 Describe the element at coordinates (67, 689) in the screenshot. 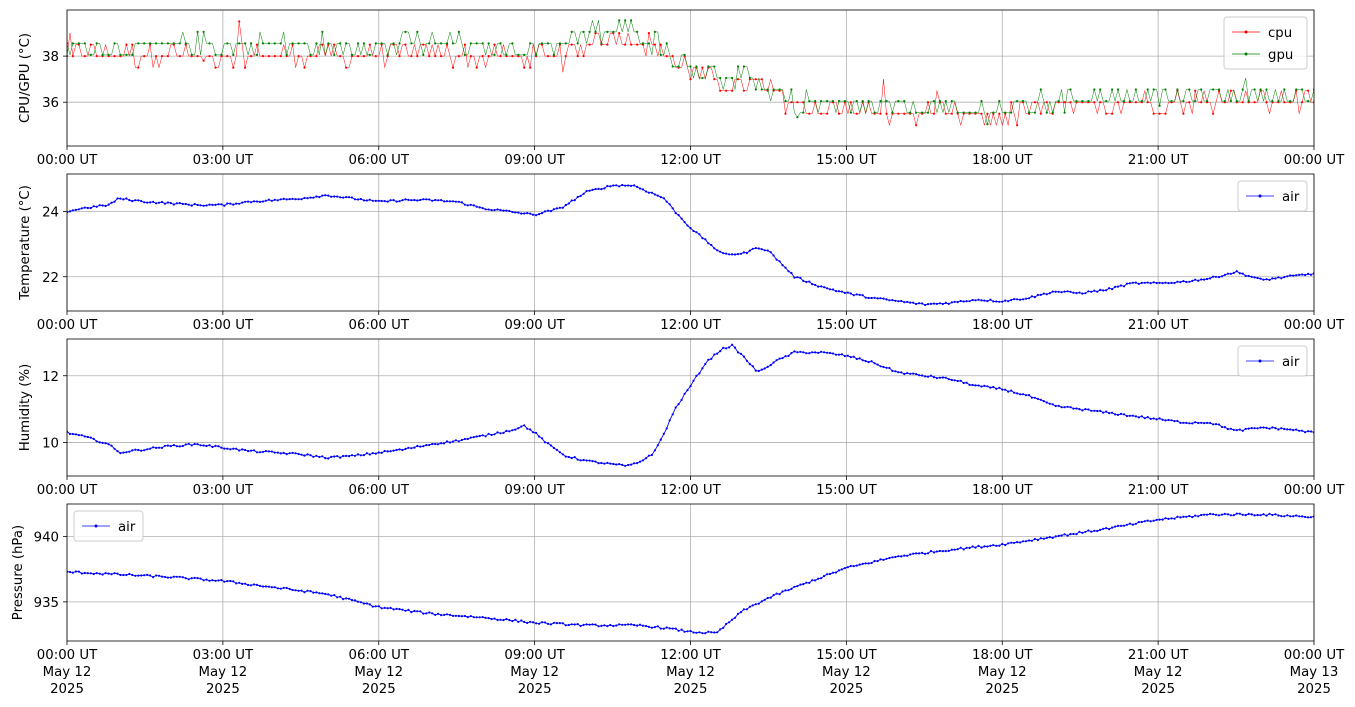

I see `x-tick-year: 2025` at that location.